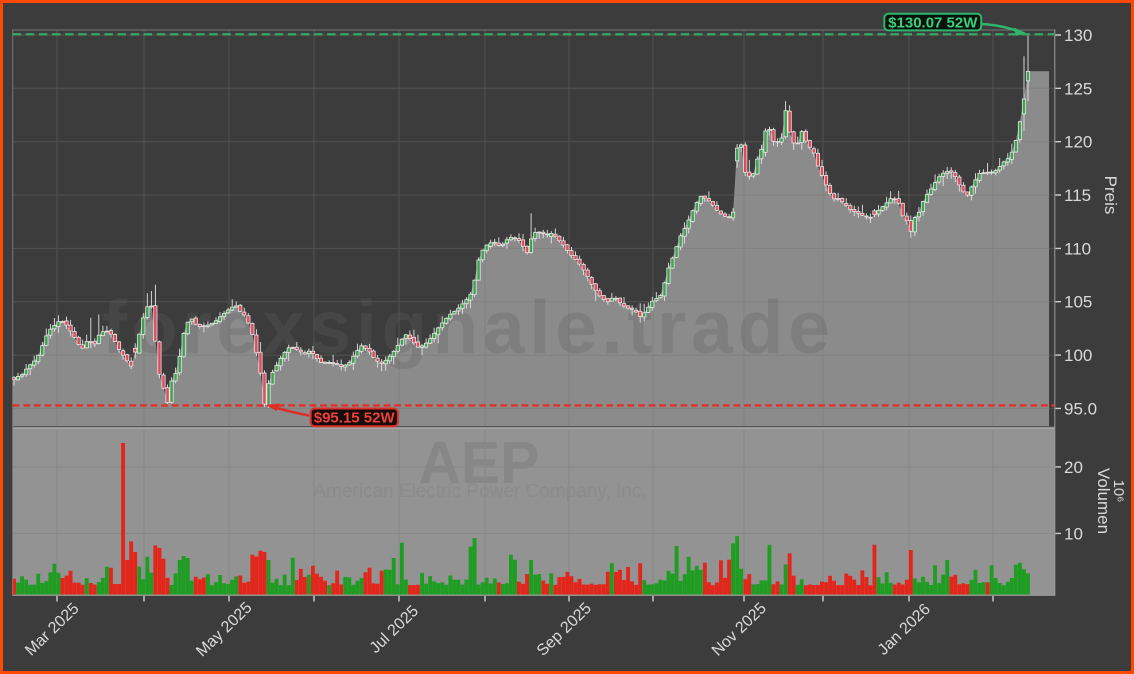 Image resolution: width=1134 pixels, height=674 pixels. Describe the element at coordinates (1073, 467) in the screenshot. I see `svg-text: 20` at that location.